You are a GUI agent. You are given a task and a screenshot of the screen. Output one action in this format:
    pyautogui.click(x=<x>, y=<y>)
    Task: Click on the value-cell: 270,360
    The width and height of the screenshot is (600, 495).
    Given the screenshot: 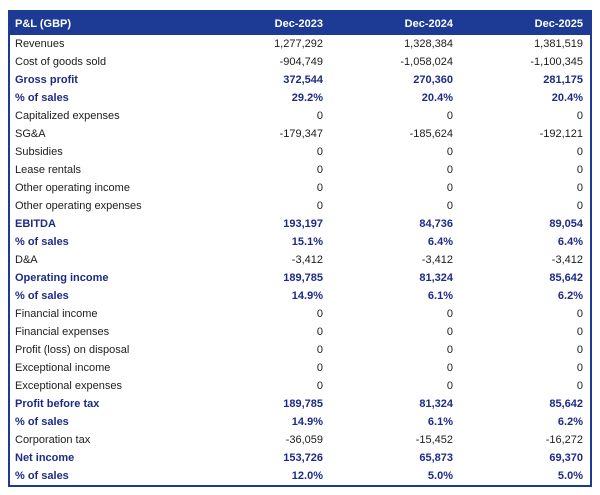 What is the action you would take?
    pyautogui.click(x=433, y=80)
    